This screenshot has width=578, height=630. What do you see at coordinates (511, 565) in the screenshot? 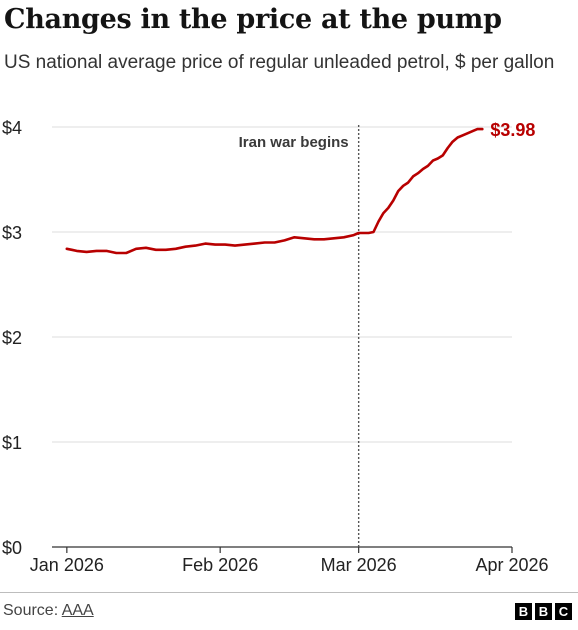
I see `x-tick-label: Apr 2026` at bounding box center [511, 565].